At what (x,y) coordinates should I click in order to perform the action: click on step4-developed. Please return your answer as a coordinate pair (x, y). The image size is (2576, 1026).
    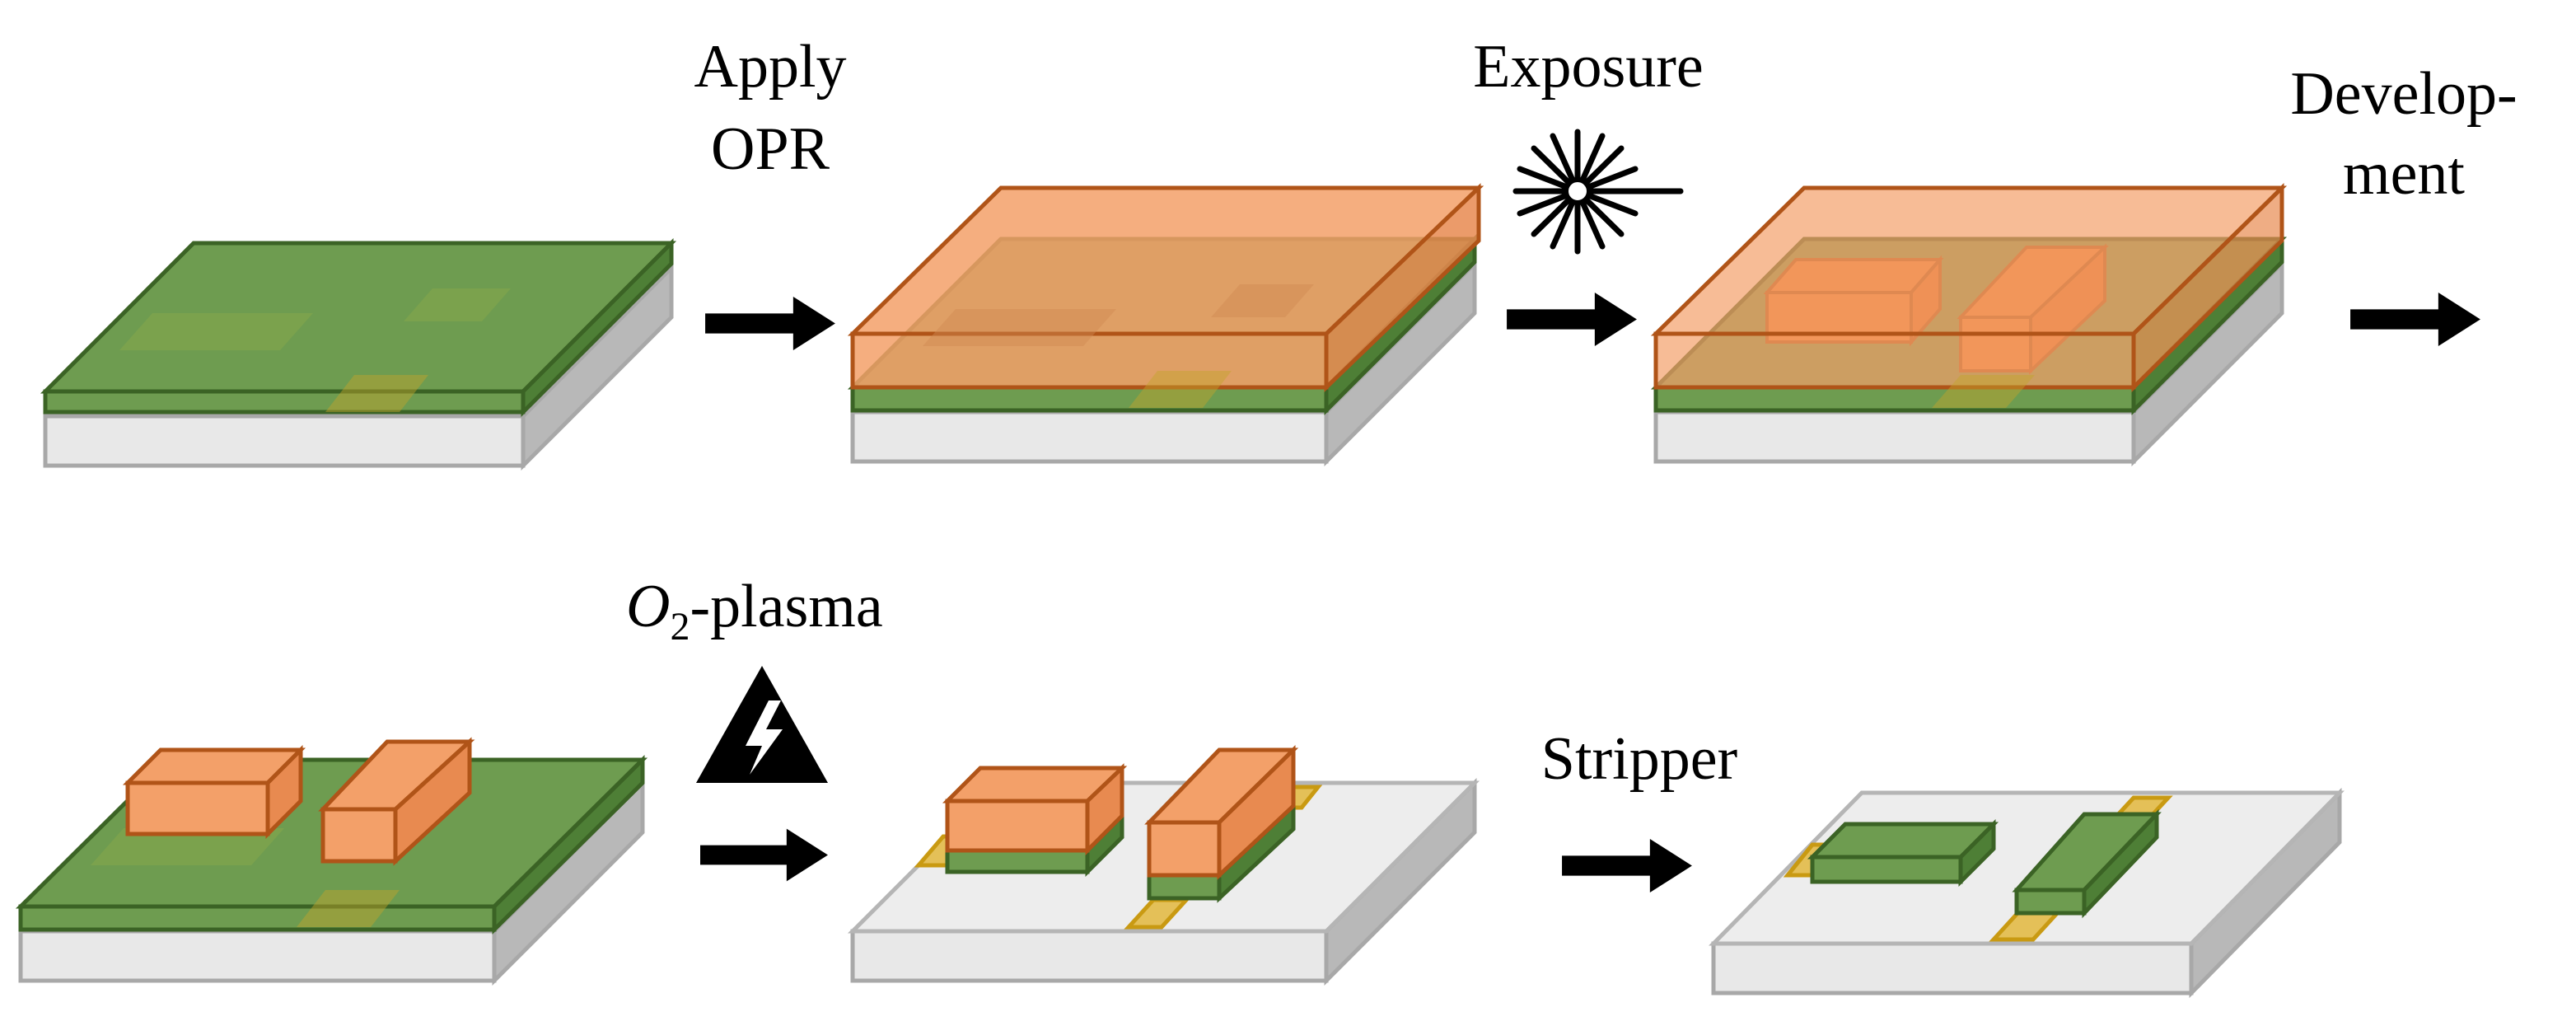
    Looking at the image, I should click on (331, 861).